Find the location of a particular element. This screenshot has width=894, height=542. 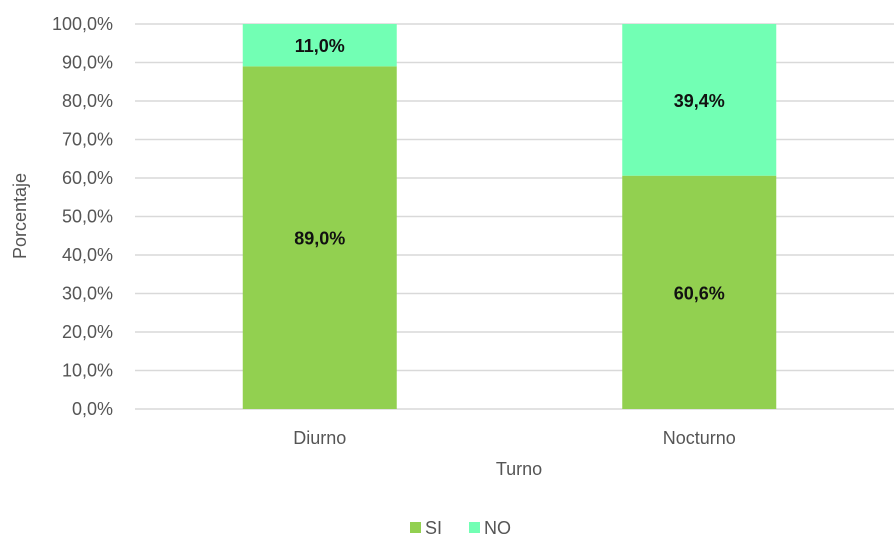

y-tick-label: 90,0% is located at coordinates (87, 63).